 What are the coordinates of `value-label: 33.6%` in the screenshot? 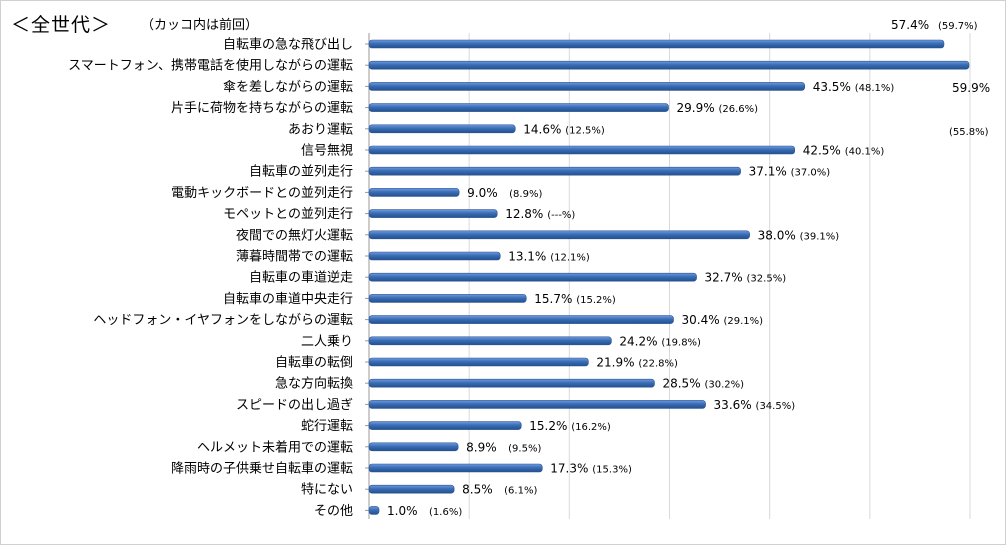 It's located at (733, 405).